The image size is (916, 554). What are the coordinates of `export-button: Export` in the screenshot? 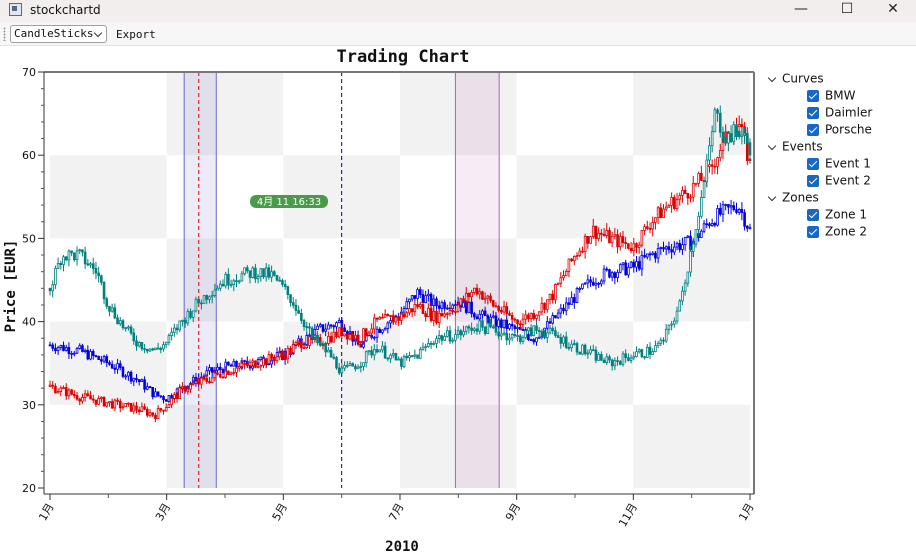 It's located at (136, 34).